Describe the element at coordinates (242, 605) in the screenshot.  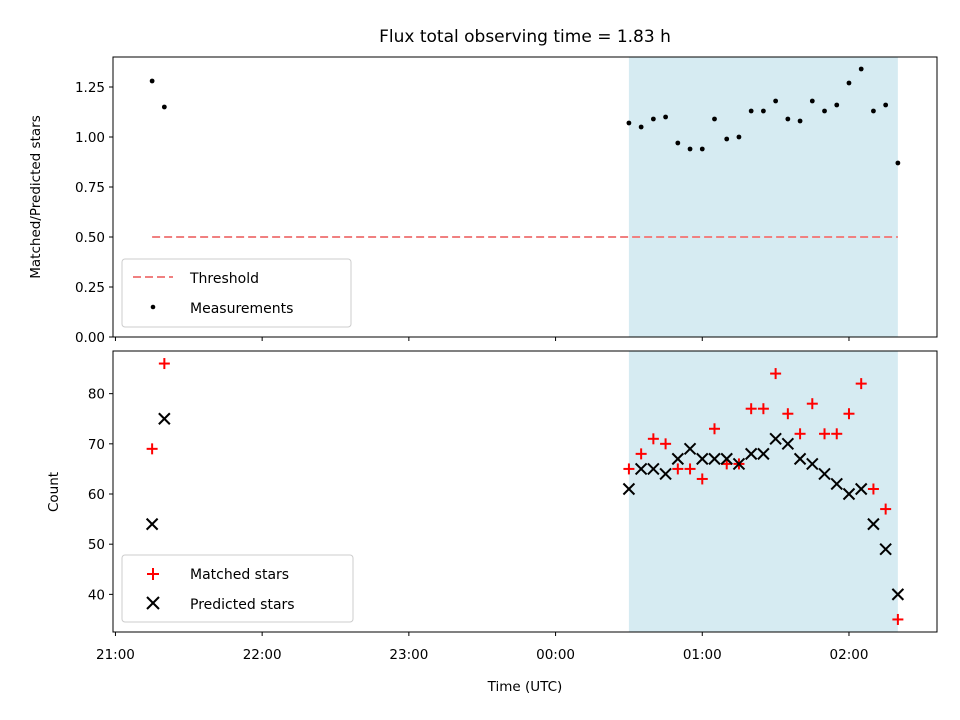
I see `legend-predicted-label: Predicted stars` at that location.